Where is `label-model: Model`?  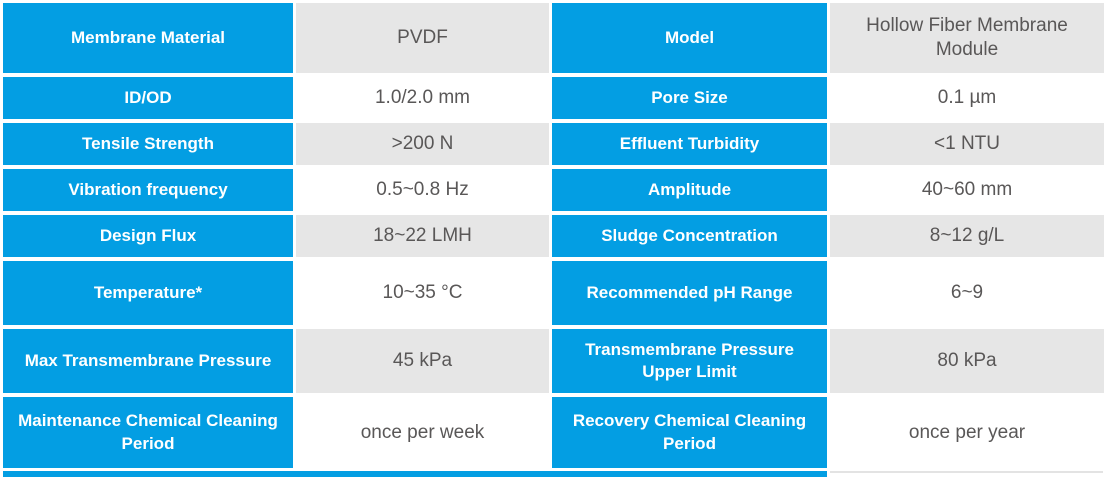
label-model: Model is located at coordinates (689, 38).